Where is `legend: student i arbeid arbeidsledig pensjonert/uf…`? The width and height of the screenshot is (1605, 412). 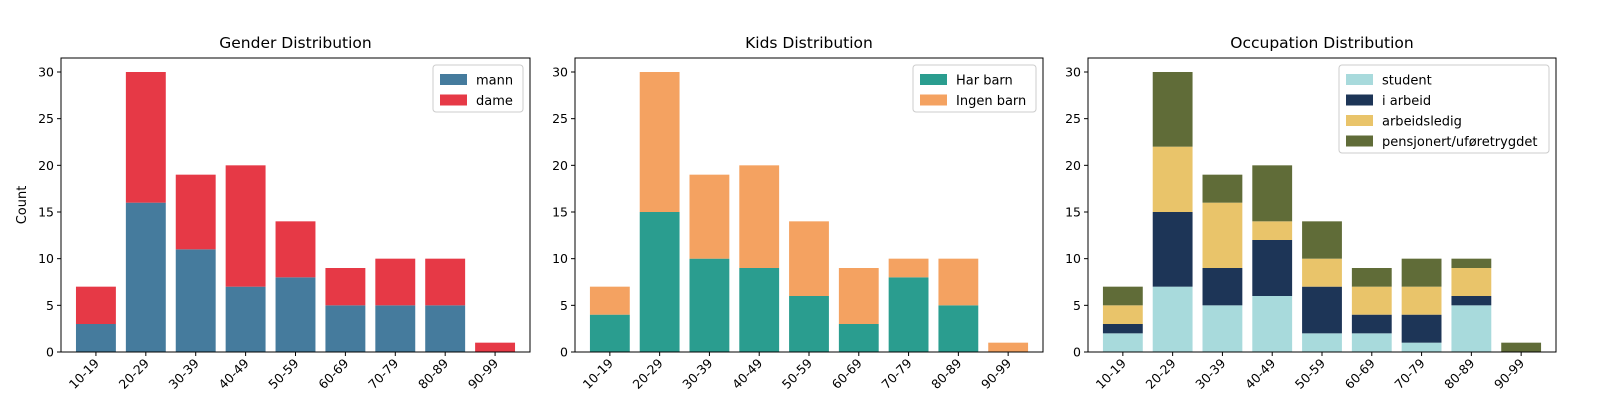 legend: student i arbeid arbeidsledig pensjonert/uf… is located at coordinates (1444, 109).